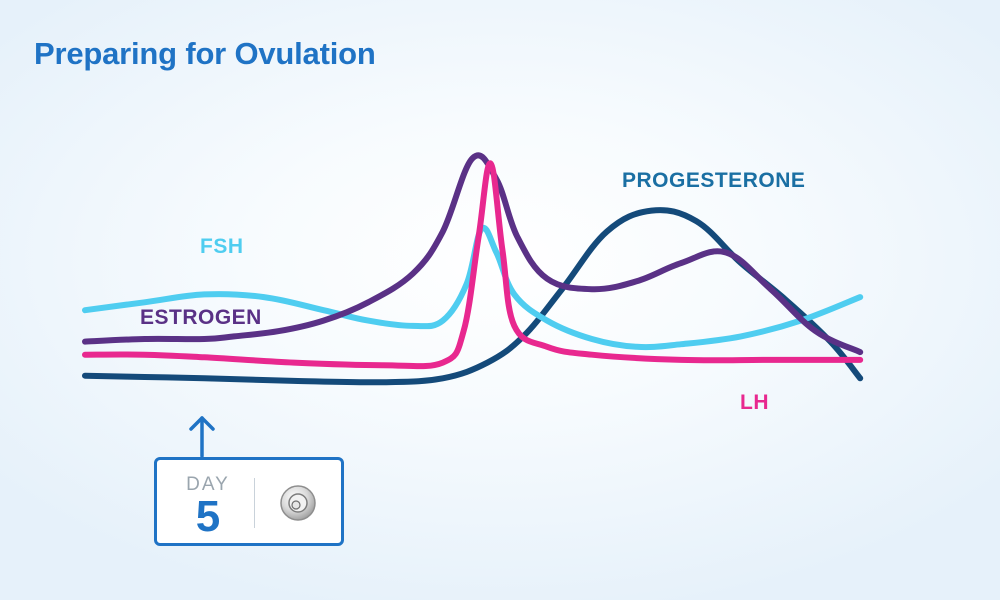 The width and height of the screenshot is (1000, 600). Describe the element at coordinates (208, 484) in the screenshot. I see `day-label: DAY` at that location.